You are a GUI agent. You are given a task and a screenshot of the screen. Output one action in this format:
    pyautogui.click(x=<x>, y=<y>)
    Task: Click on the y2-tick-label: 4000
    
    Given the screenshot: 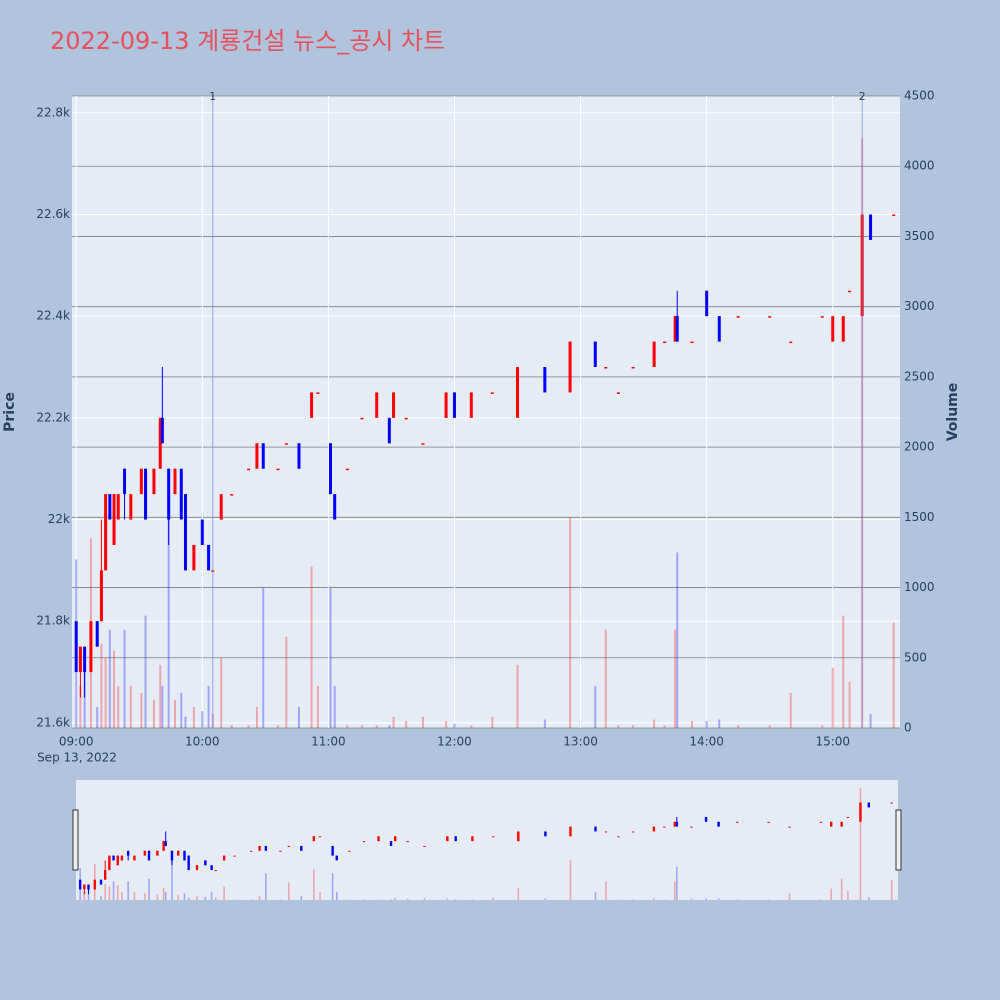 What is the action you would take?
    pyautogui.click(x=919, y=166)
    